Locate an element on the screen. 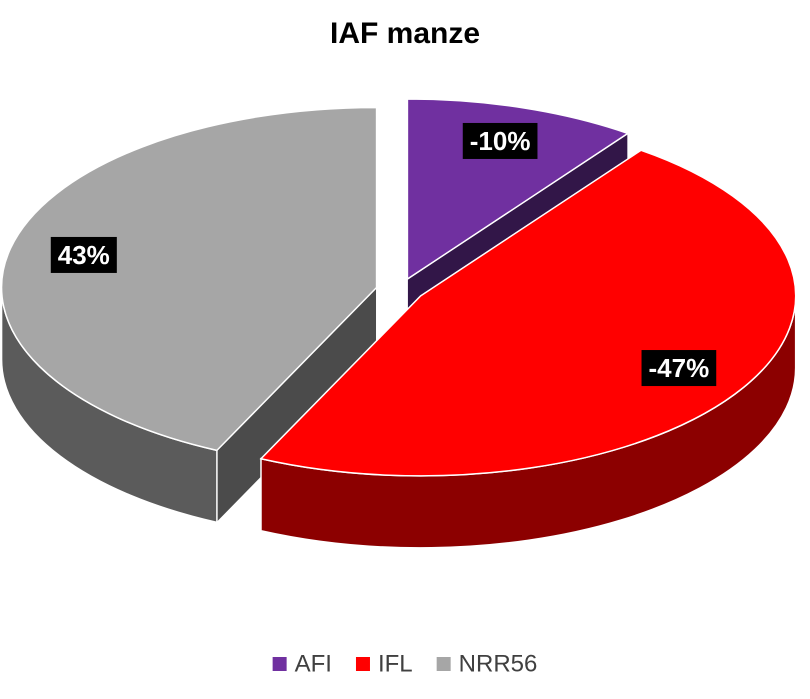  data-label: -47% is located at coordinates (679, 368).